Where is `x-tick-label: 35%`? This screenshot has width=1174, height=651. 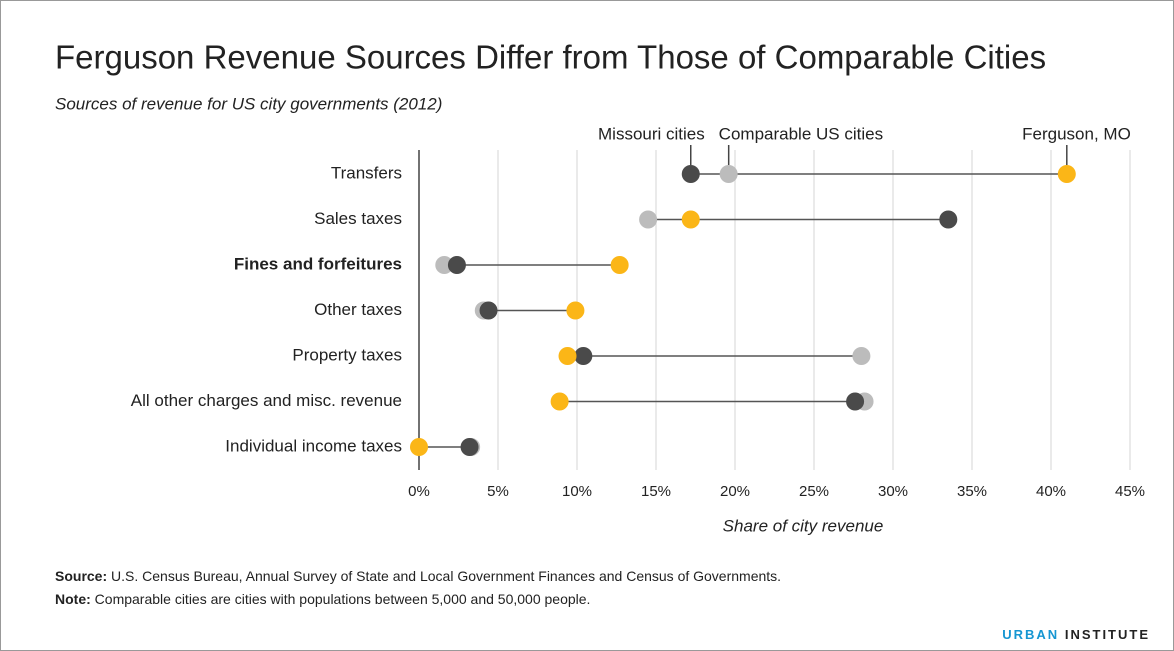
x-tick-label: 35% is located at coordinates (972, 491).